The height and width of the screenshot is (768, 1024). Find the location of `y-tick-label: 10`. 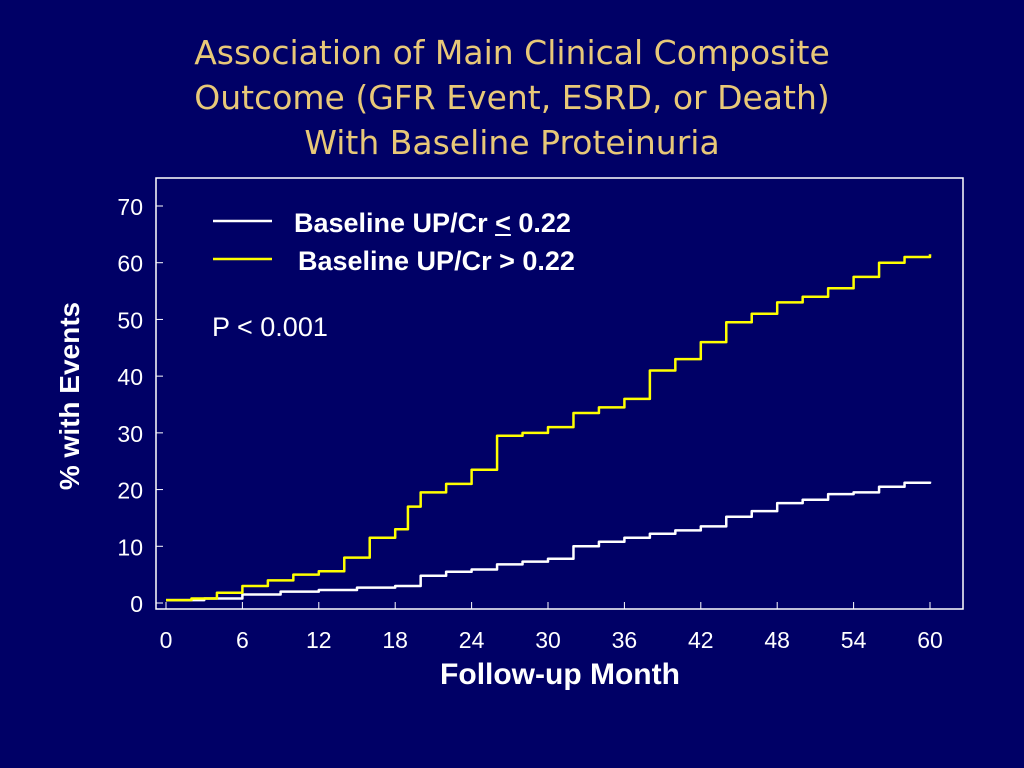

y-tick-label: 10 is located at coordinates (130, 547).